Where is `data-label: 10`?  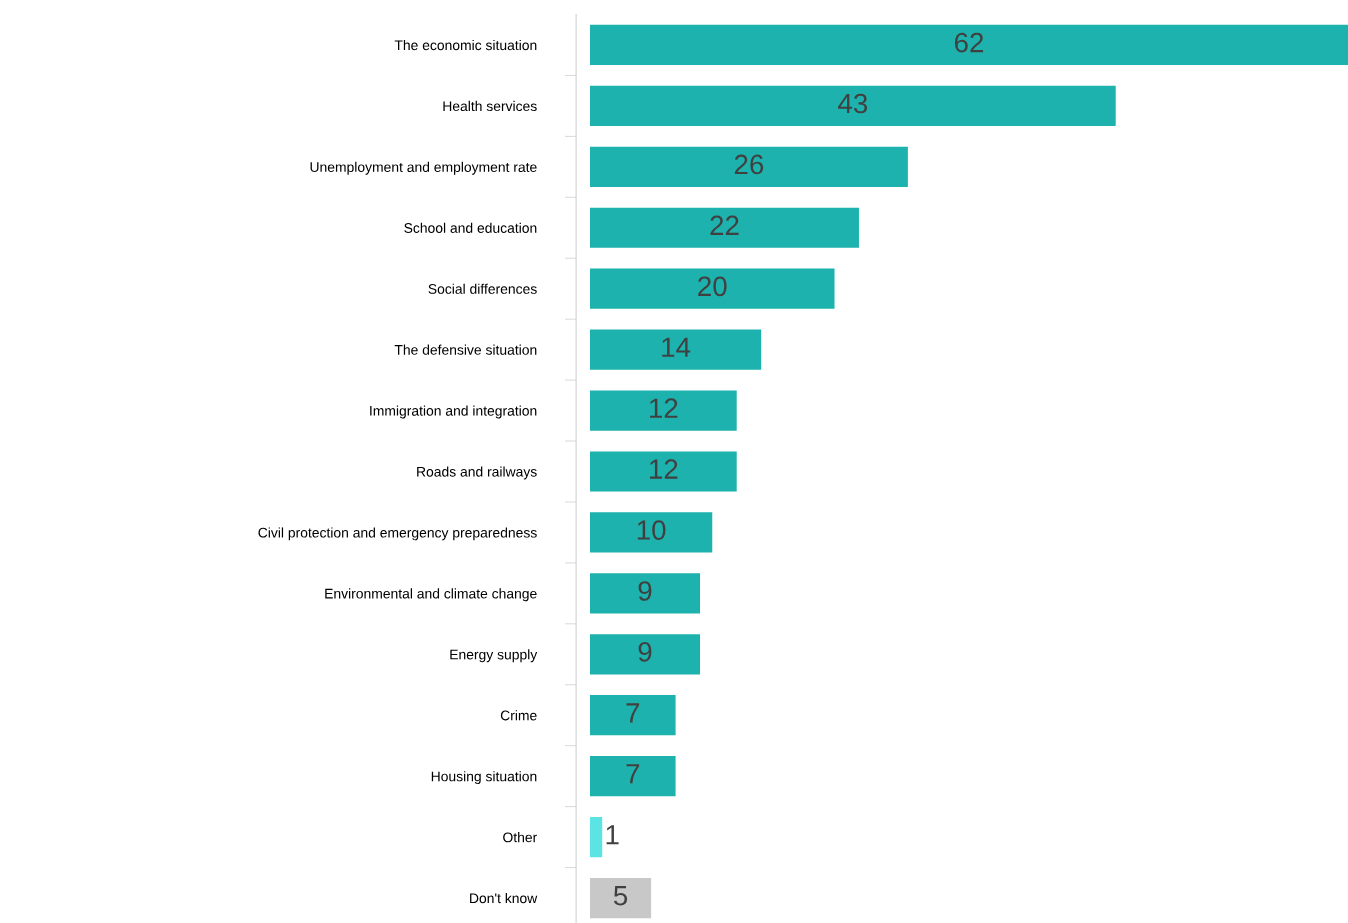 data-label: 10 is located at coordinates (651, 530).